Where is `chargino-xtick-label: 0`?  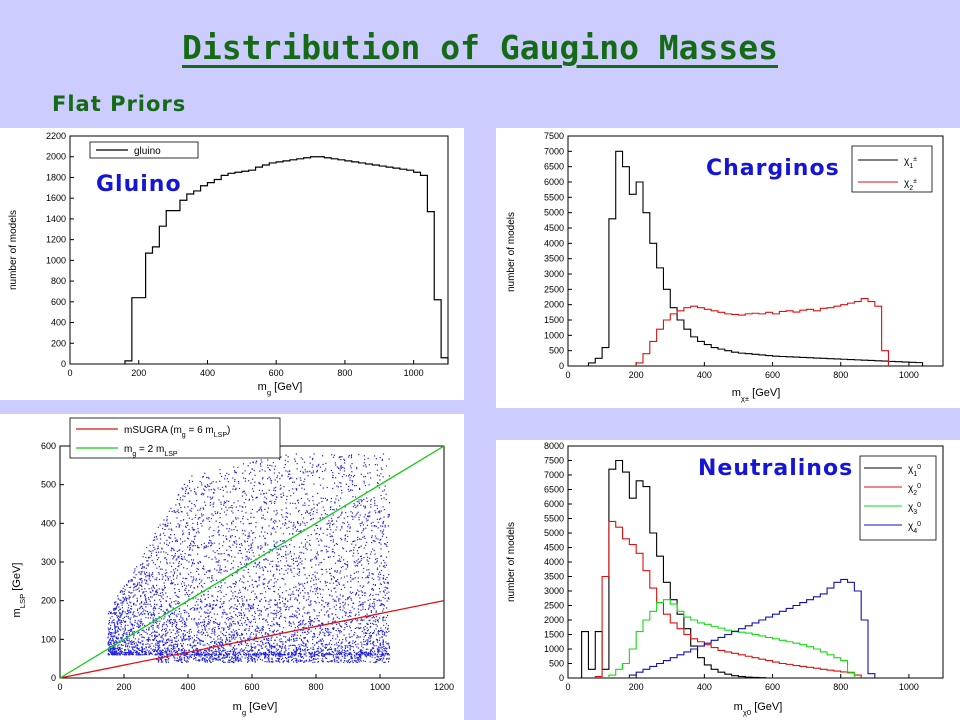 chargino-xtick-label: 0 is located at coordinates (567, 375).